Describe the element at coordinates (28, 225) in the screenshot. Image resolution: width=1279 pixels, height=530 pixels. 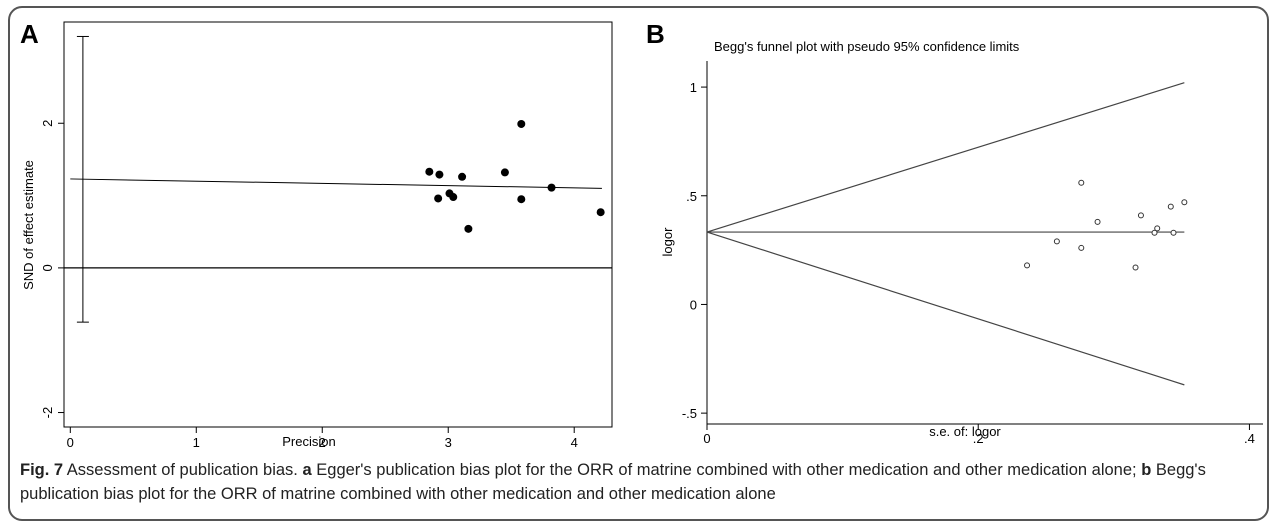
I see `panel-a-y-axis-label: SND of effect estimate` at that location.